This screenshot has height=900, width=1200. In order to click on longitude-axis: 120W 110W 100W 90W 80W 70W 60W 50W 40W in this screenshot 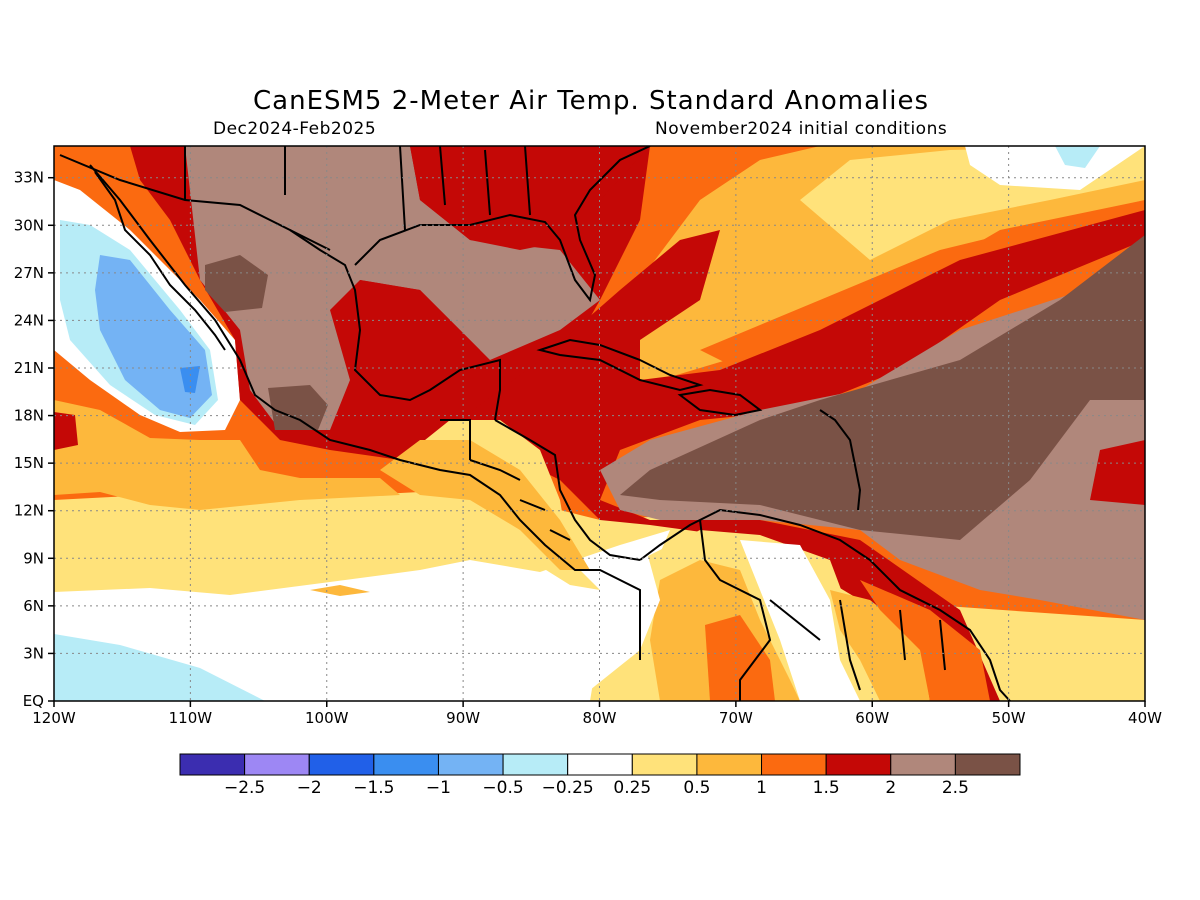, I will do `click(597, 714)`.